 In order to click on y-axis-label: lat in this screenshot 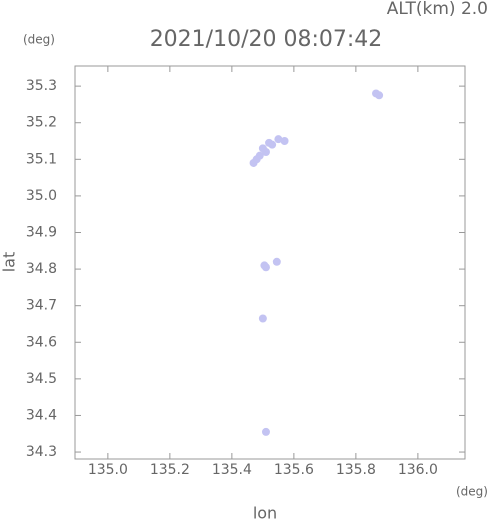, I will do `click(9, 262)`.